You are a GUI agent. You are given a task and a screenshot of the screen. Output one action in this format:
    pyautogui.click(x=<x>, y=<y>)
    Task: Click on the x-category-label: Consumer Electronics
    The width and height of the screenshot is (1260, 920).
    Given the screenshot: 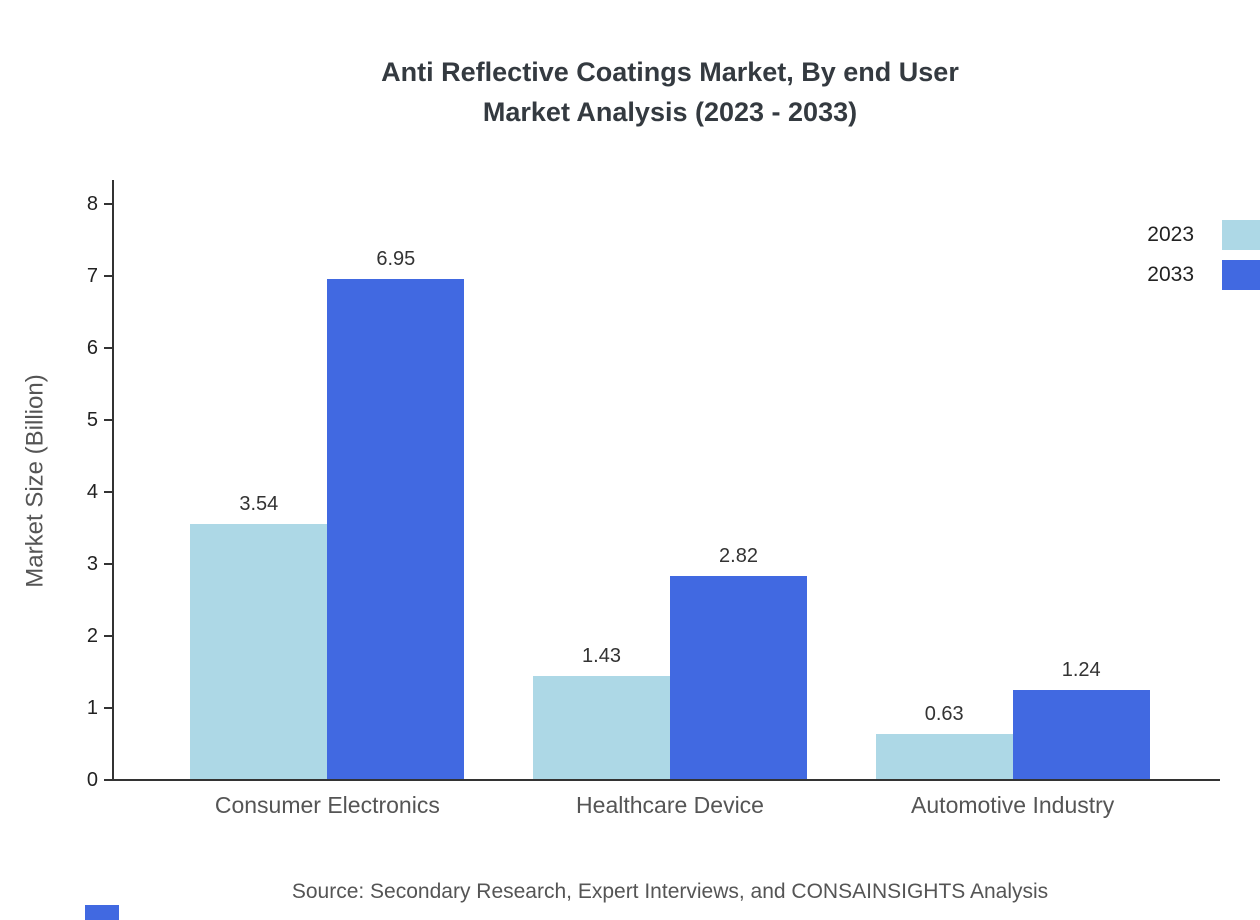 What is the action you would take?
    pyautogui.click(x=327, y=805)
    